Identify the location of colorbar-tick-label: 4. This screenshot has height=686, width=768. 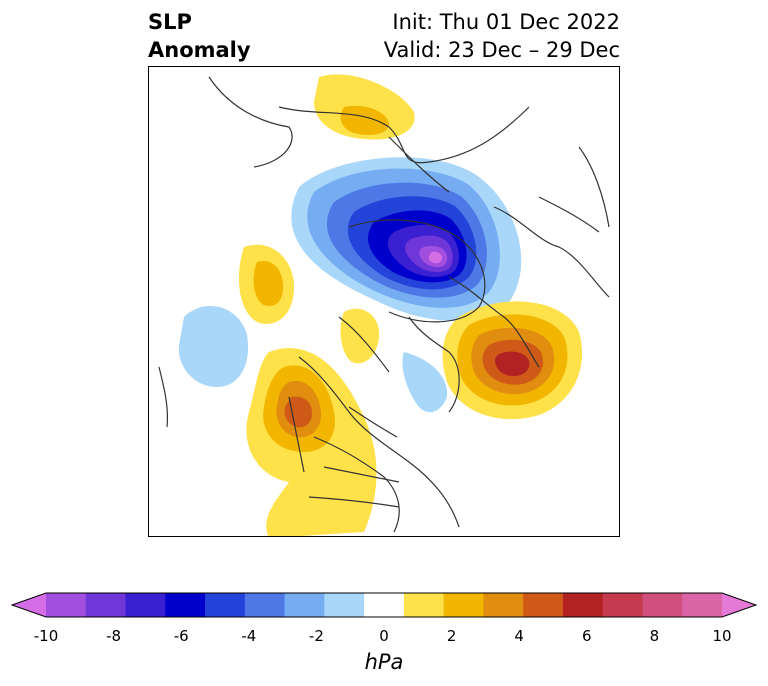
(519, 636).